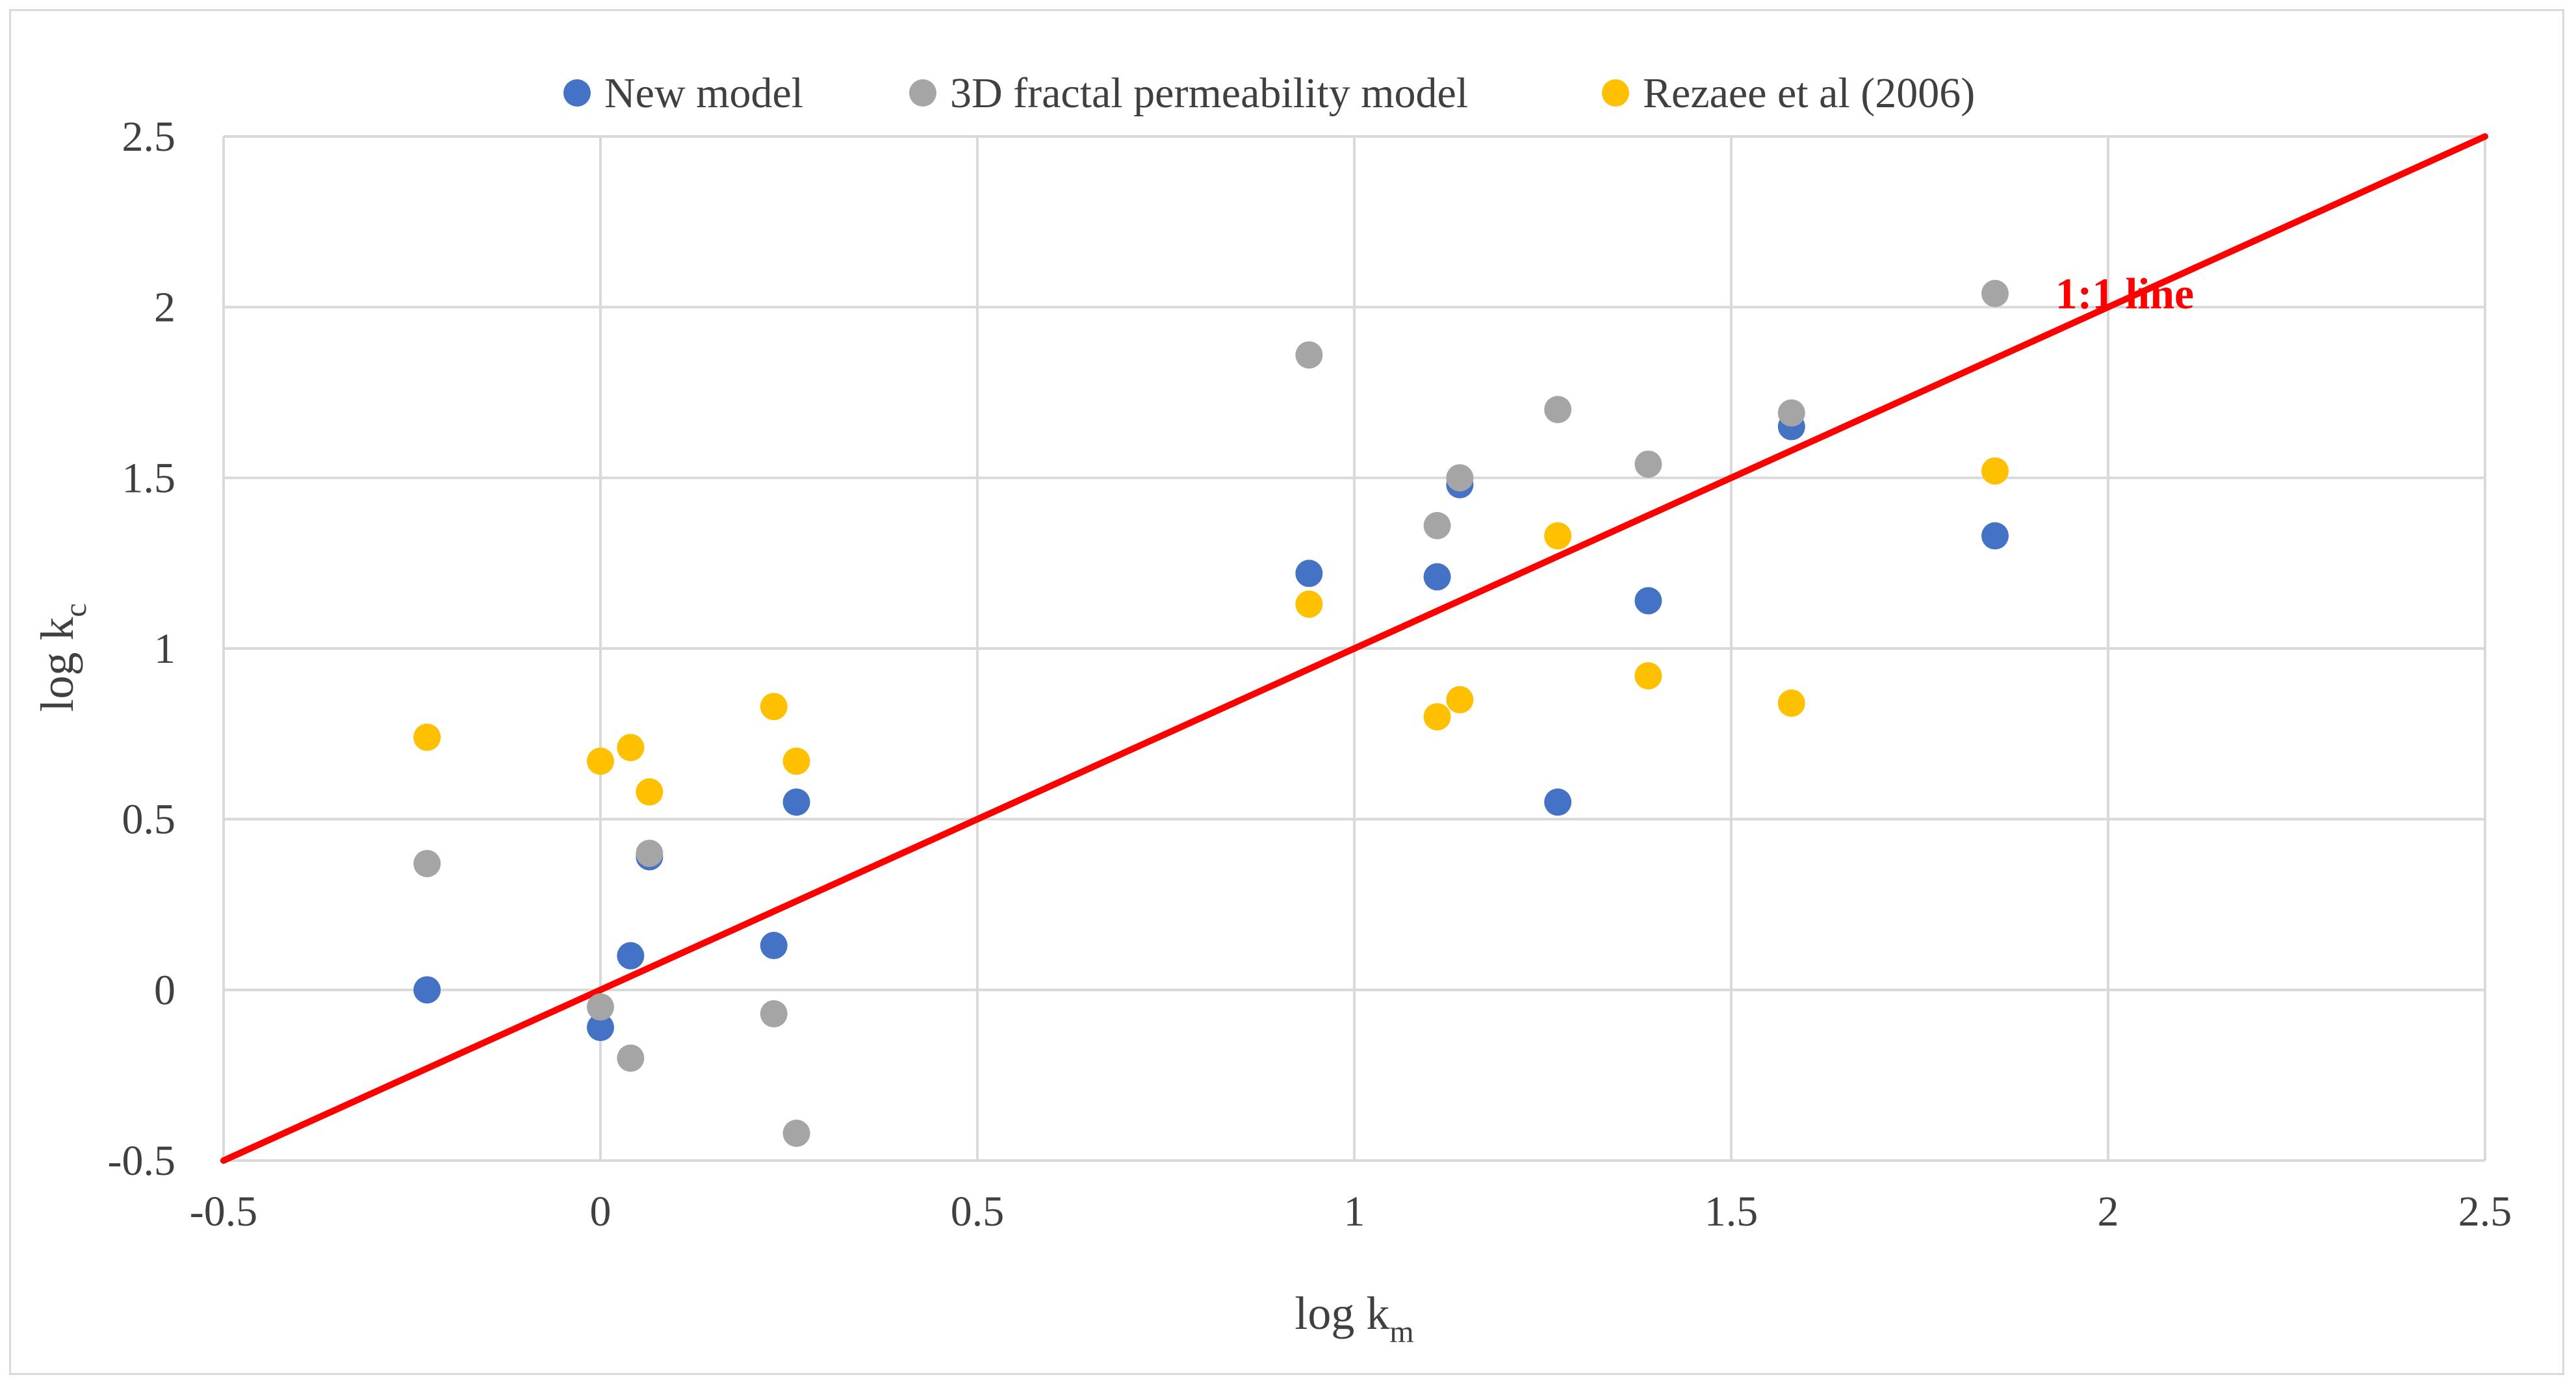 The image size is (2576, 1388). I want to click on y-tick-label: 1.5, so click(149, 478).